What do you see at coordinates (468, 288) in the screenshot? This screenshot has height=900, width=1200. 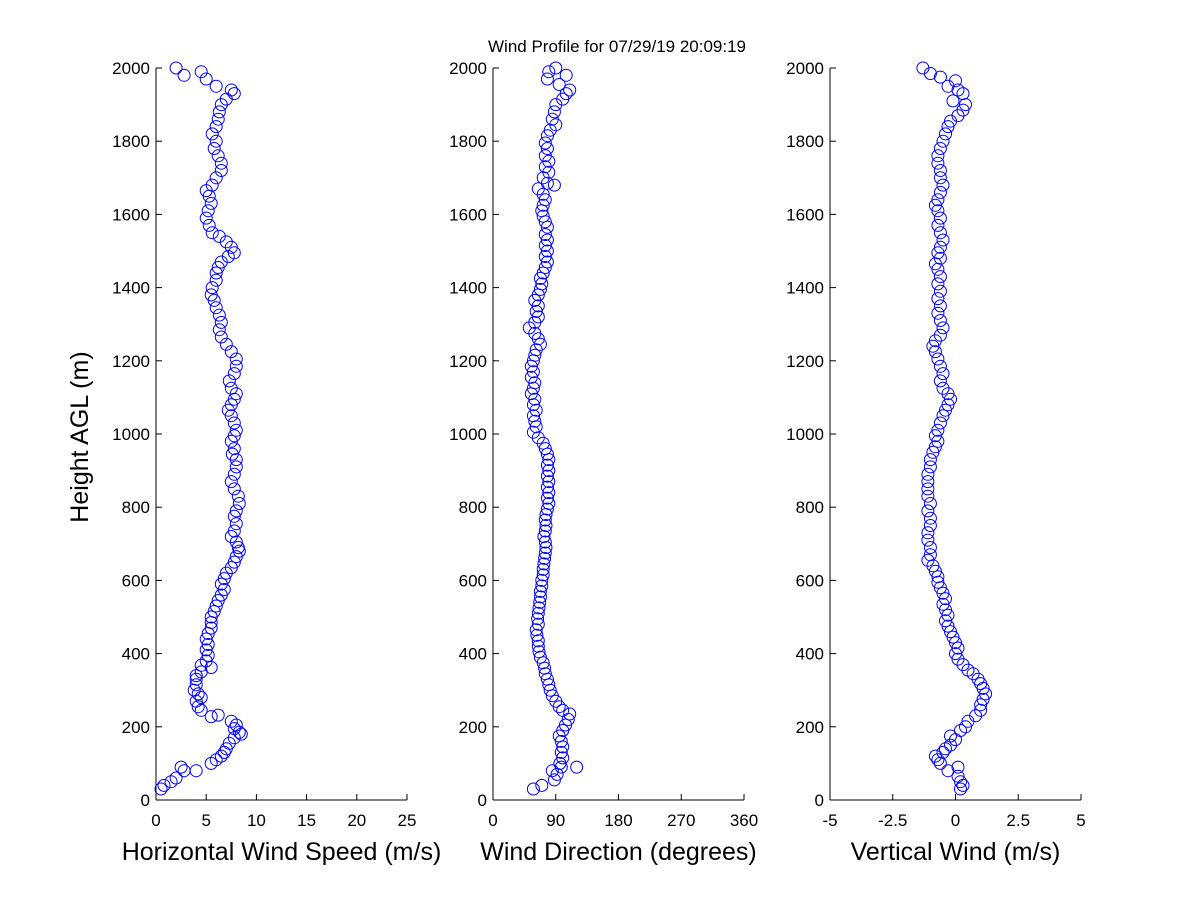 I see `y-tick-label: 1400` at bounding box center [468, 288].